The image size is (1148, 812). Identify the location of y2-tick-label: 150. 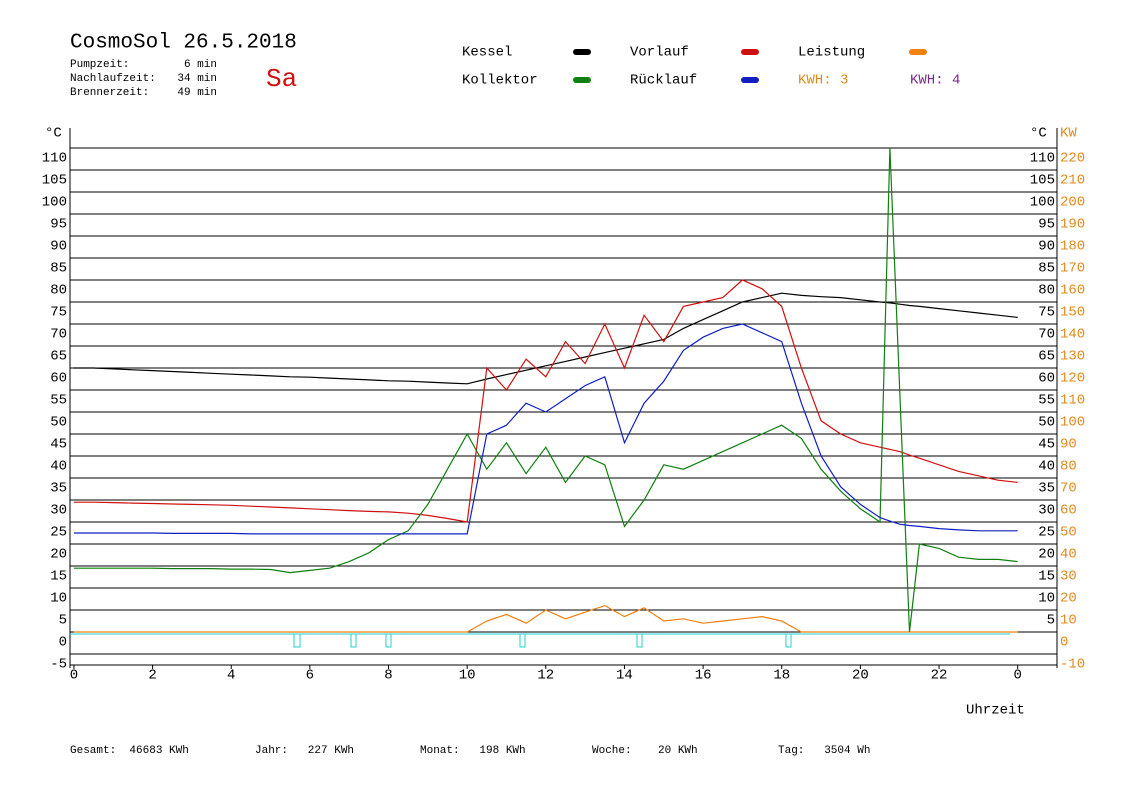
(1072, 313).